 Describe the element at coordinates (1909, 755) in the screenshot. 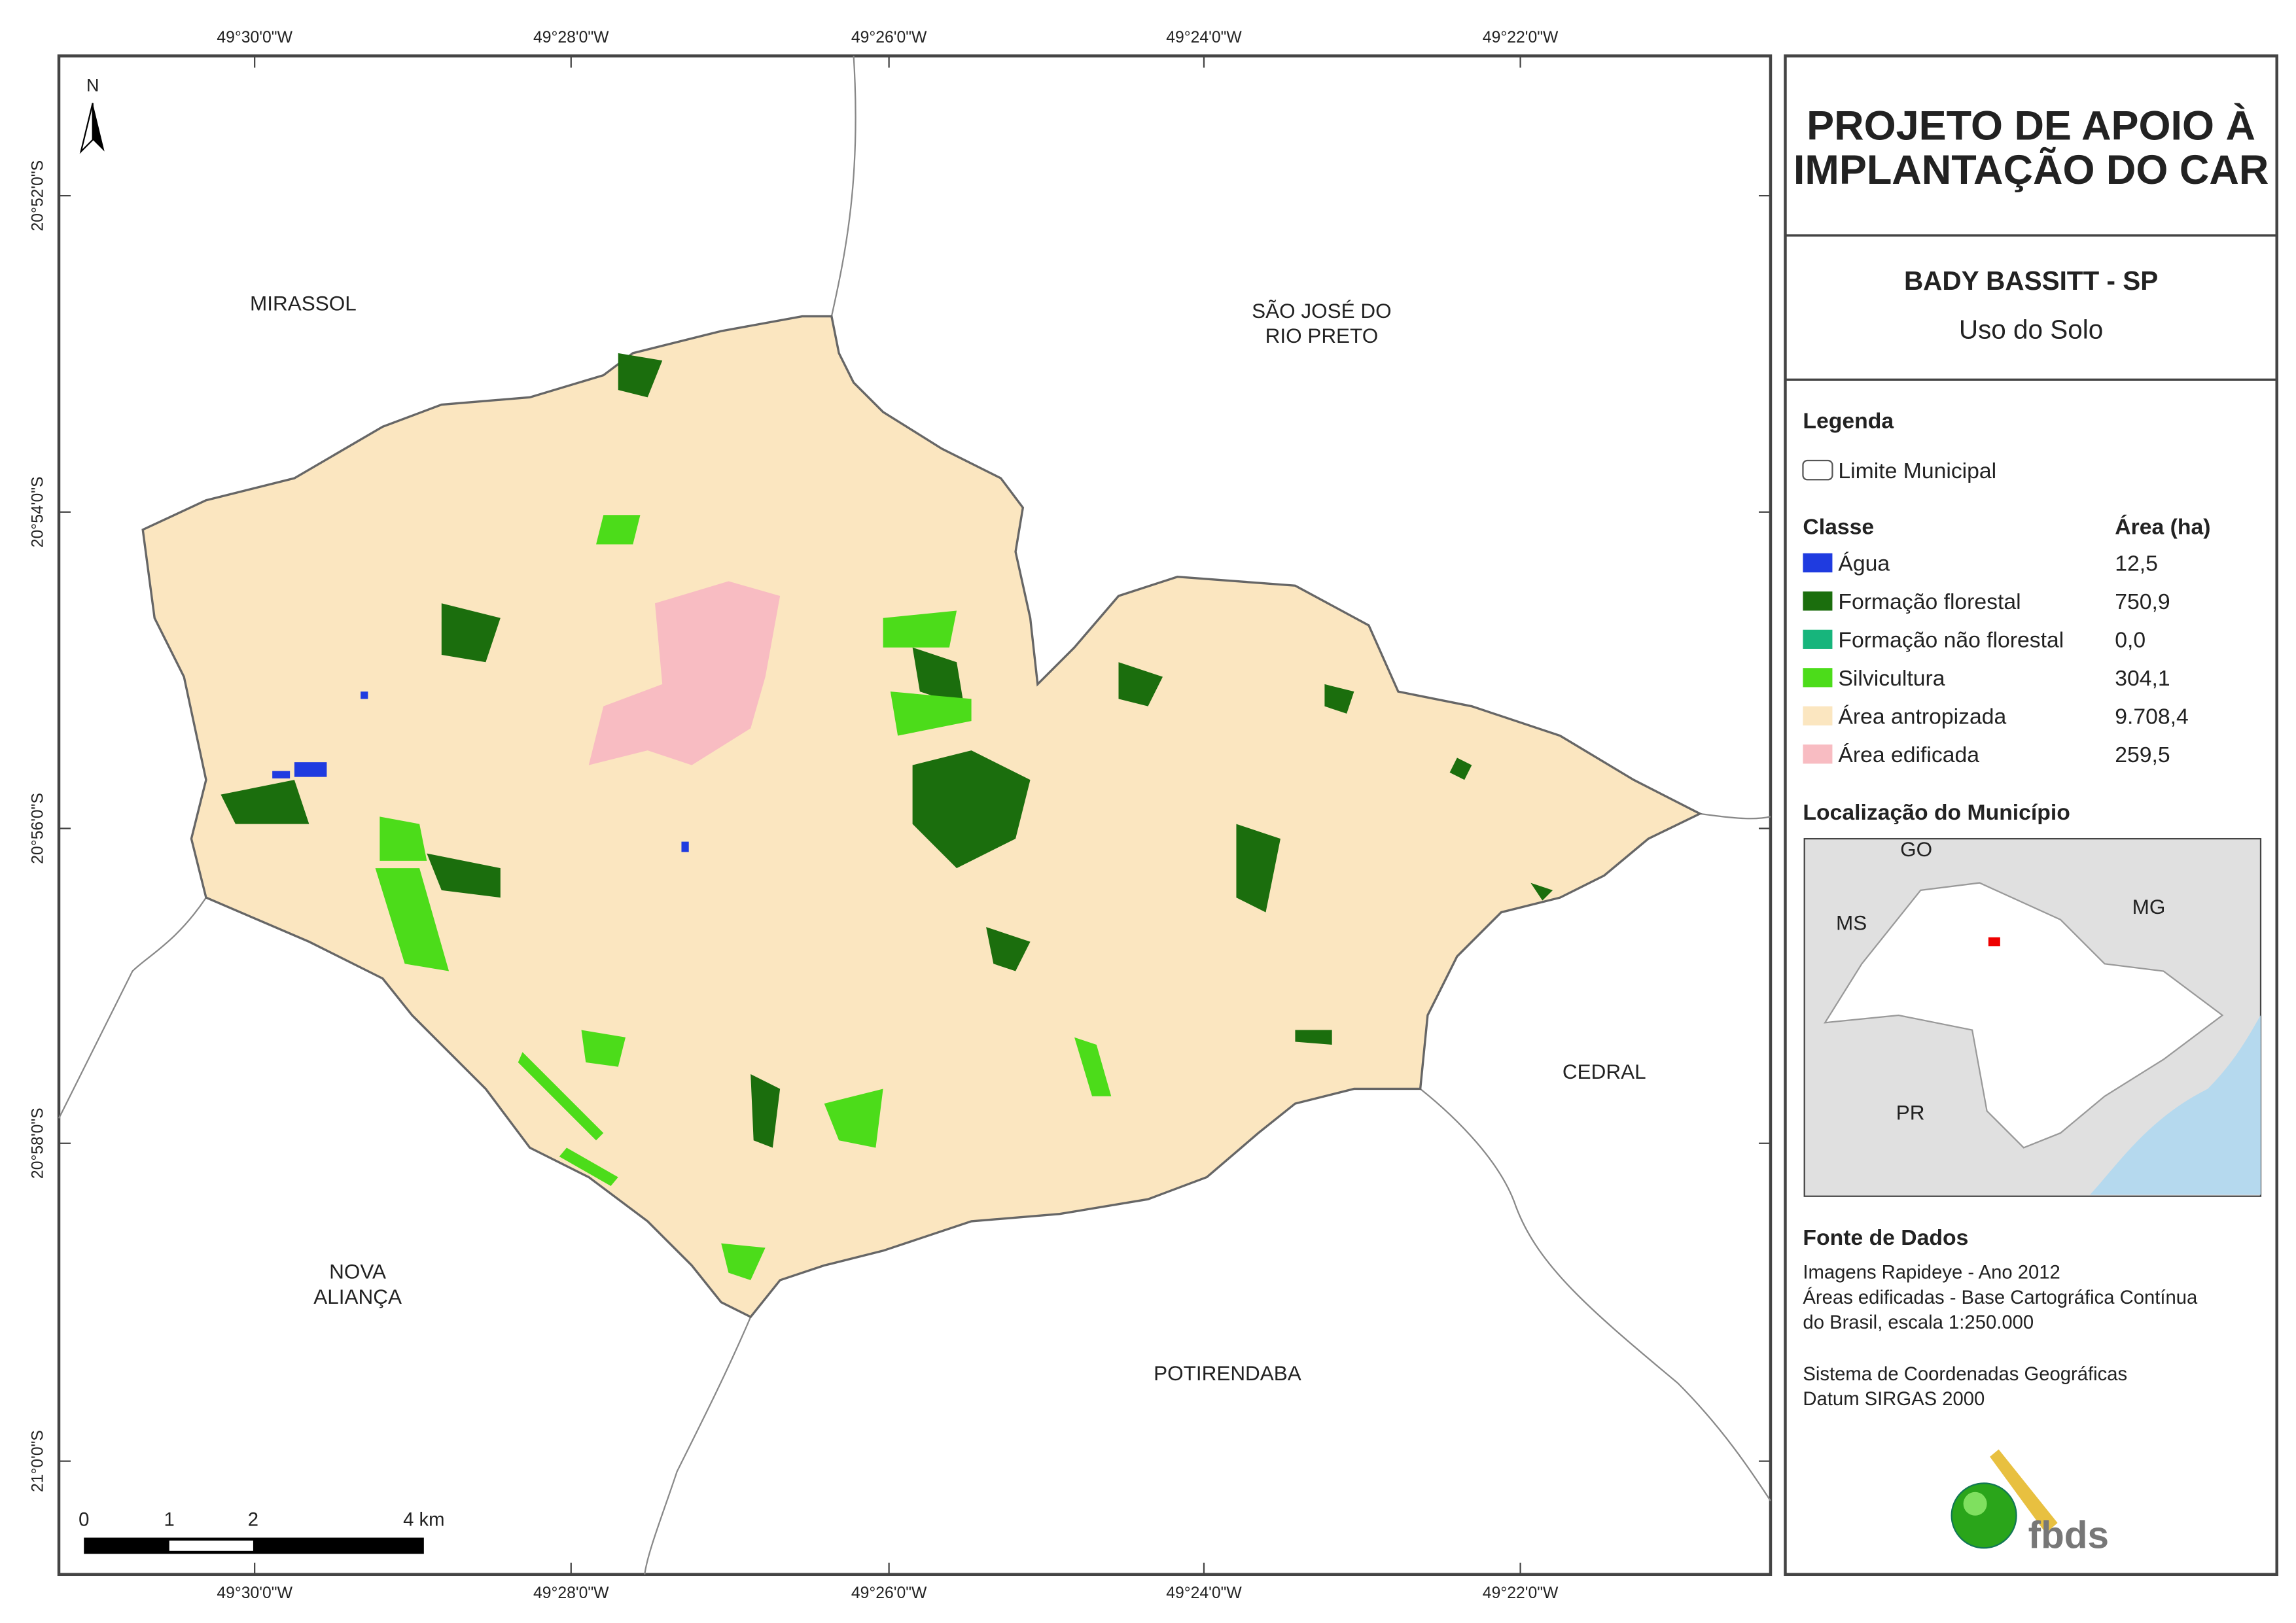

I see `legend-label: Área edificada` at that location.